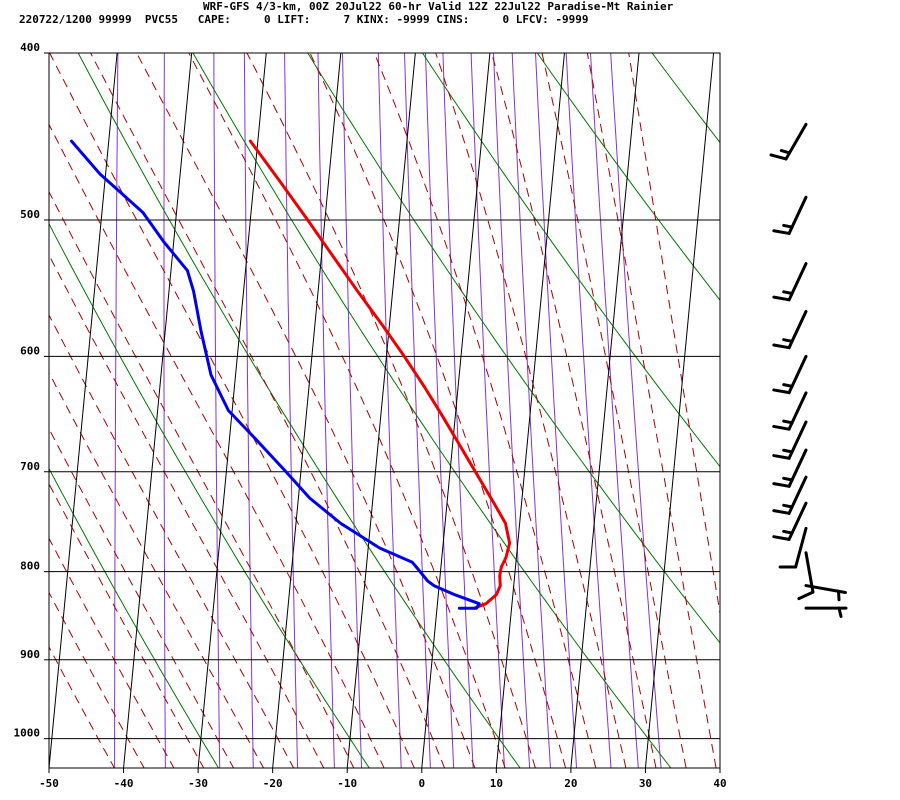 Image resolution: width=900 pixels, height=800 pixels. Describe the element at coordinates (31, 390) in the screenshot. I see `y-axis: 400 500 600 700 800 900 1000` at that location.